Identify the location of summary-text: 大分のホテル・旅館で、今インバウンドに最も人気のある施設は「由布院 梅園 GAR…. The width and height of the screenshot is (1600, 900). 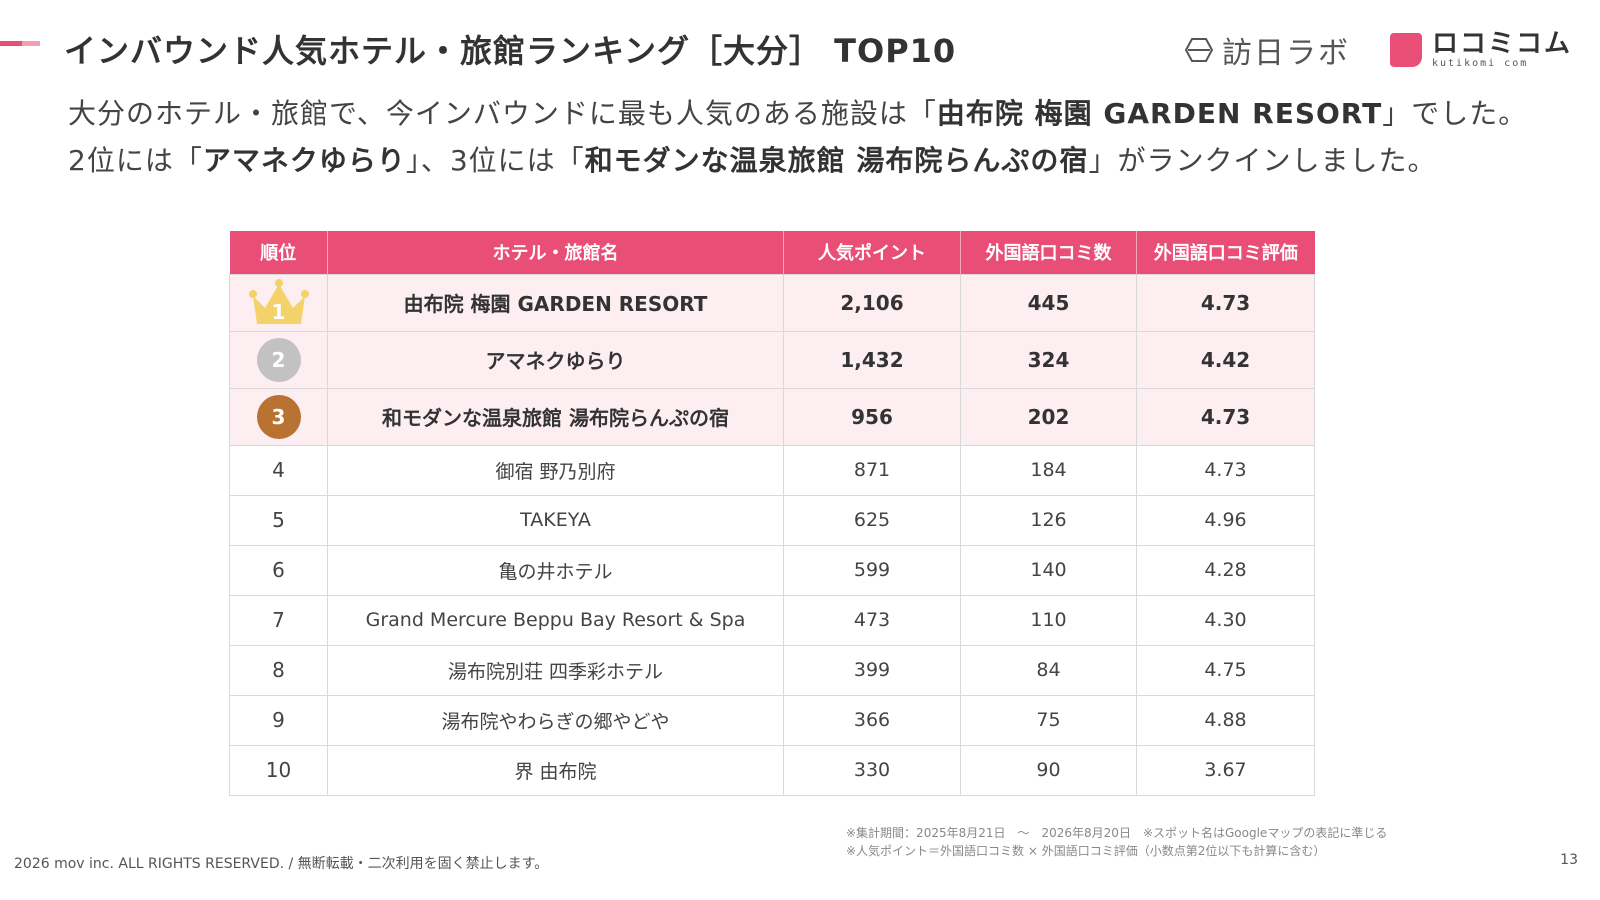
(797, 137).